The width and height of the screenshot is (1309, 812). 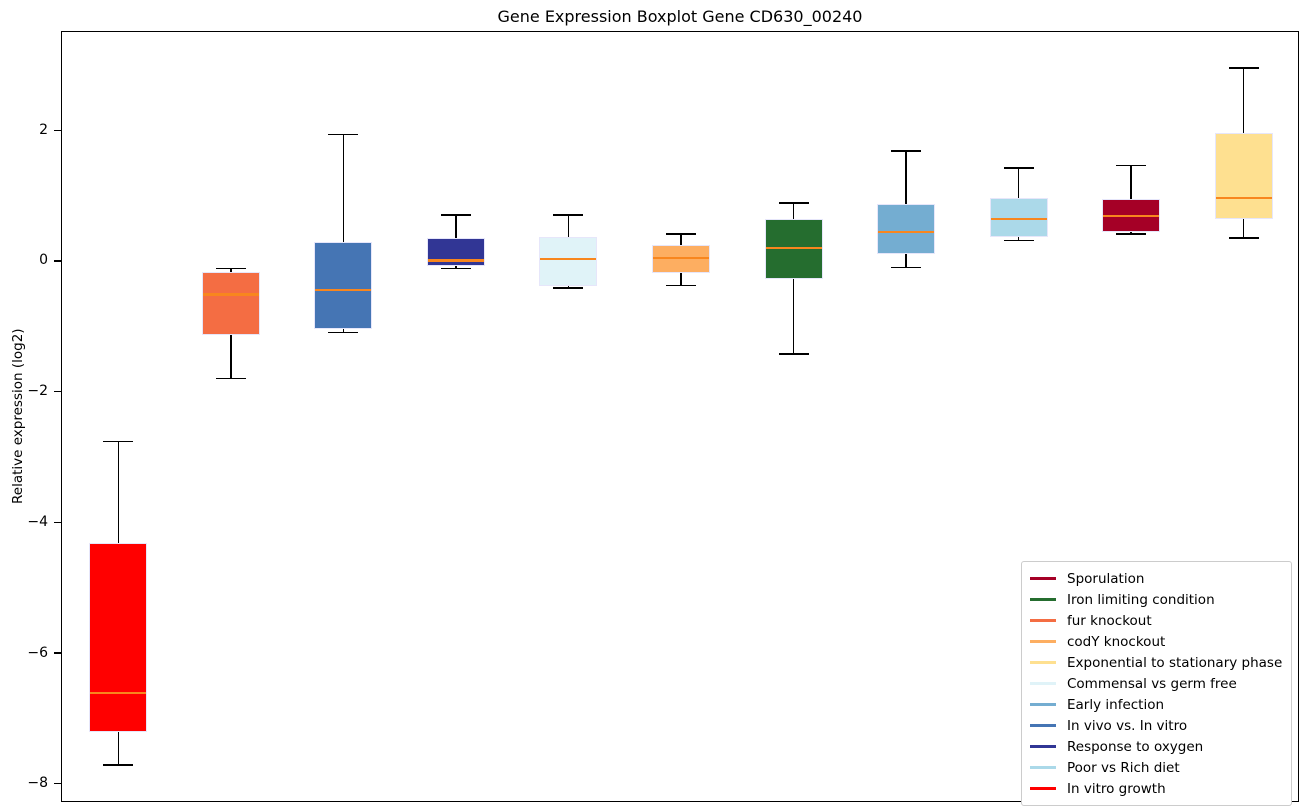 I want to click on boxplot-cody-knockout, so click(x=681, y=416).